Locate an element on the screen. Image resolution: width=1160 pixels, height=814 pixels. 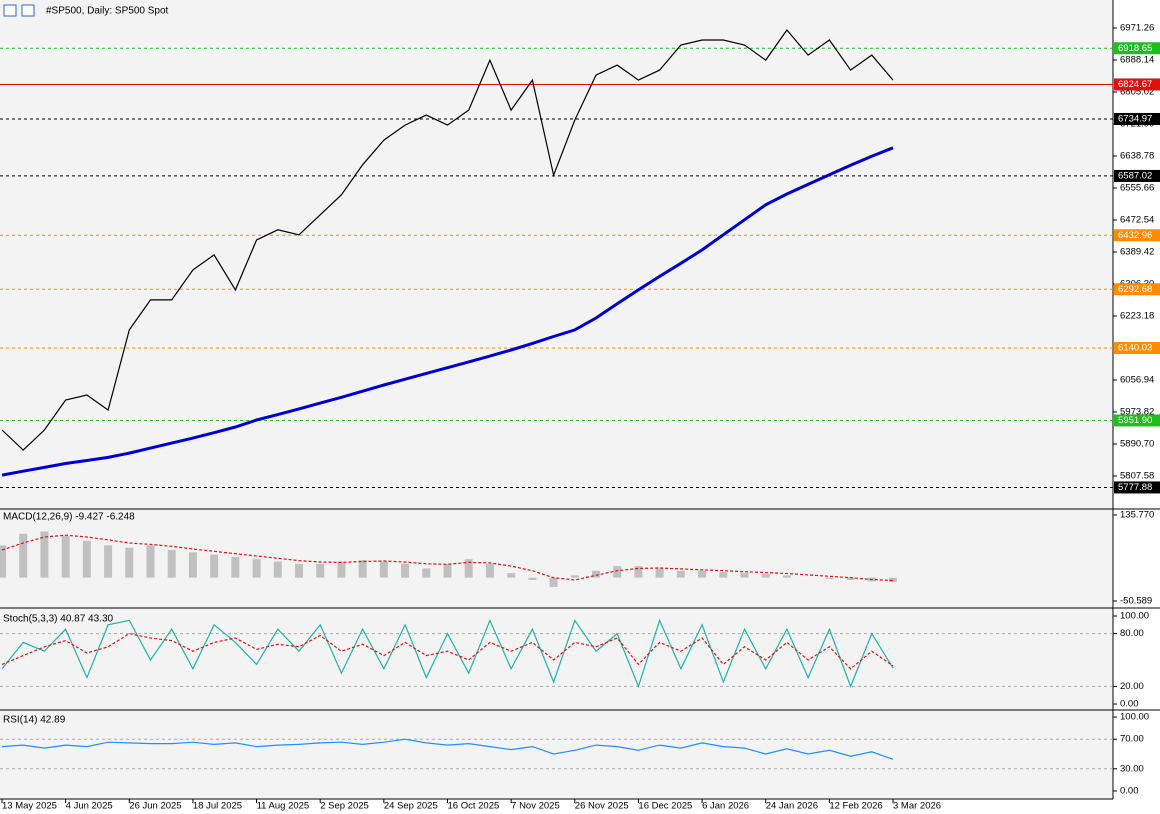
y-tick-label: 6805.02 is located at coordinates (1137, 92).